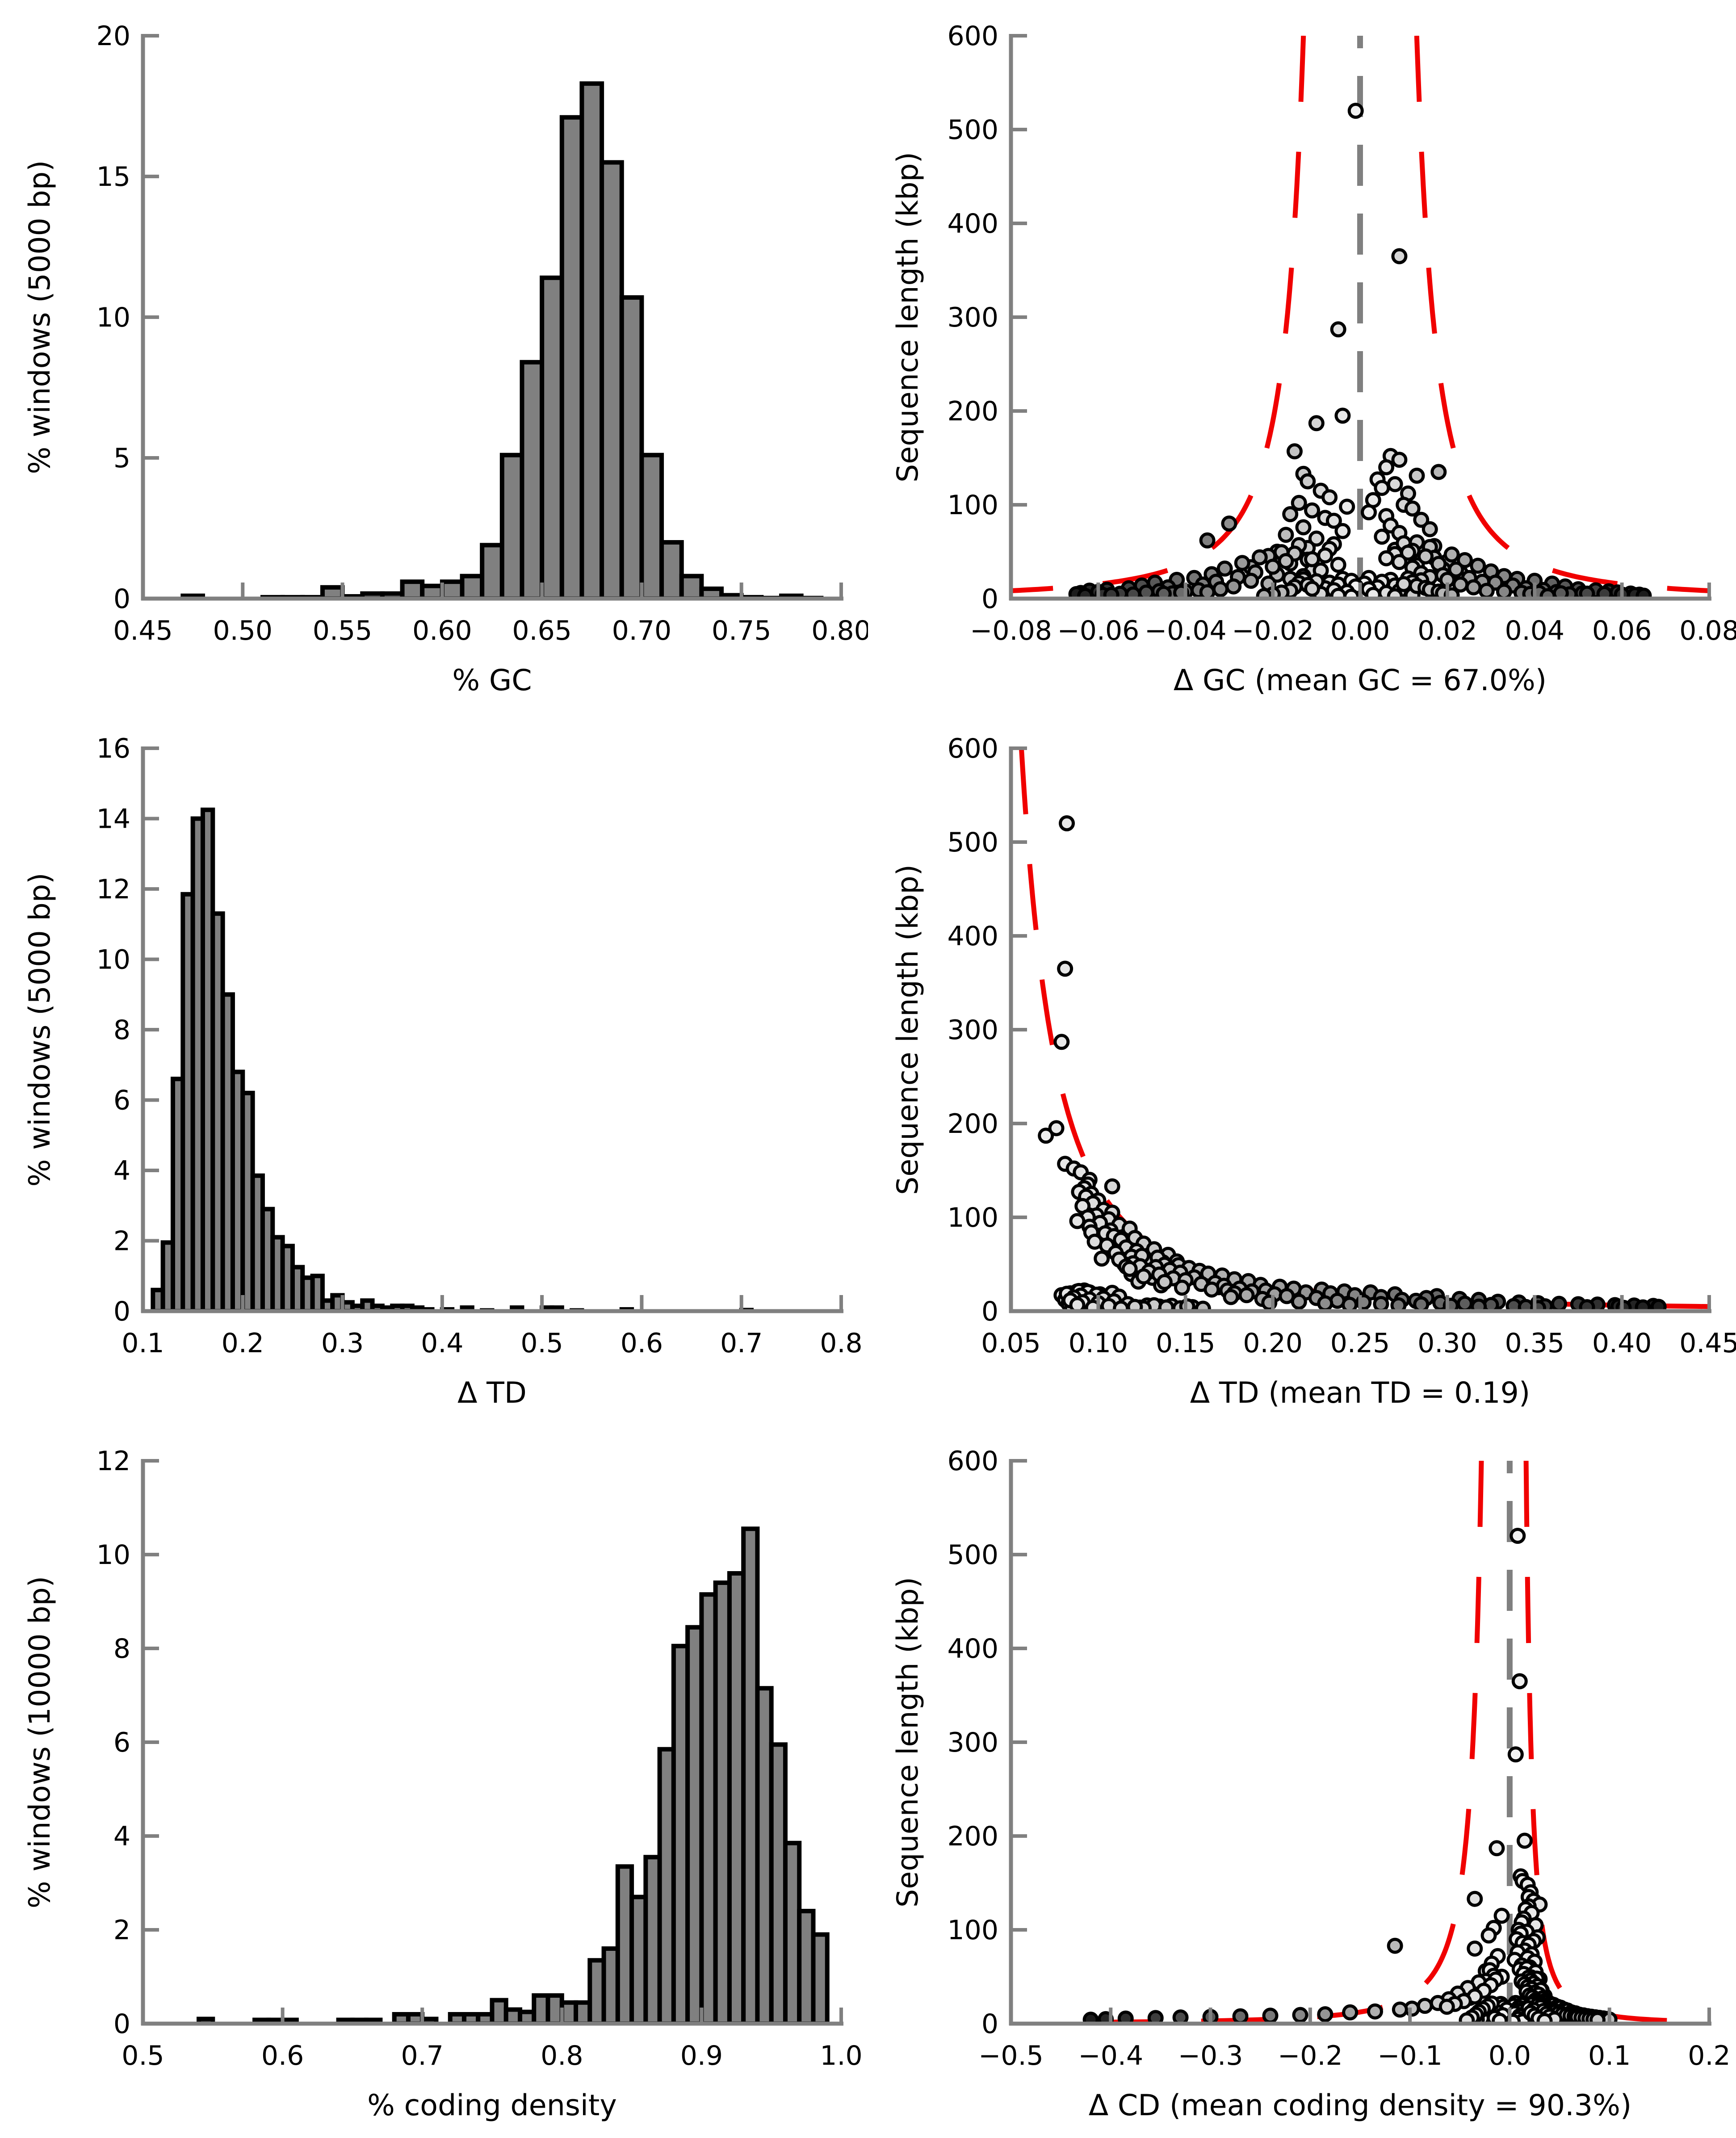 The height and width of the screenshot is (2138, 1736). I want to click on x-tick-label: 0.6, so click(282, 2056).